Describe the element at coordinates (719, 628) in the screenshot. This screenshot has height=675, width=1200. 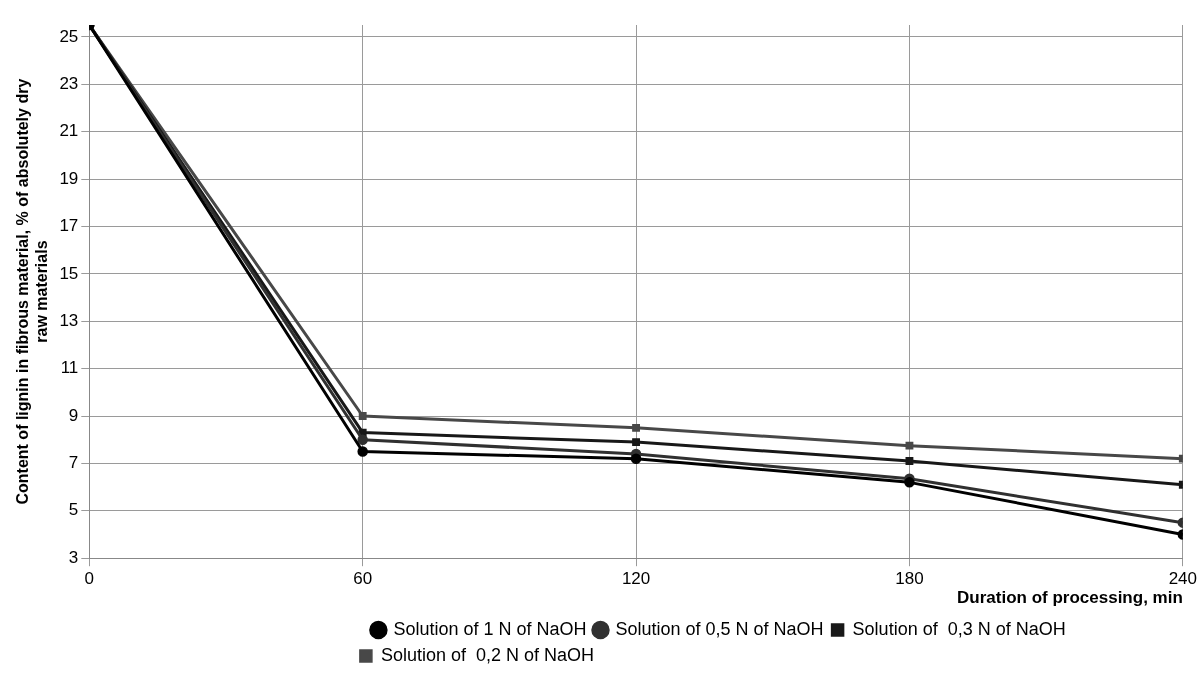
I see `legend-label: Solution of 0,5 N of NaOH` at that location.